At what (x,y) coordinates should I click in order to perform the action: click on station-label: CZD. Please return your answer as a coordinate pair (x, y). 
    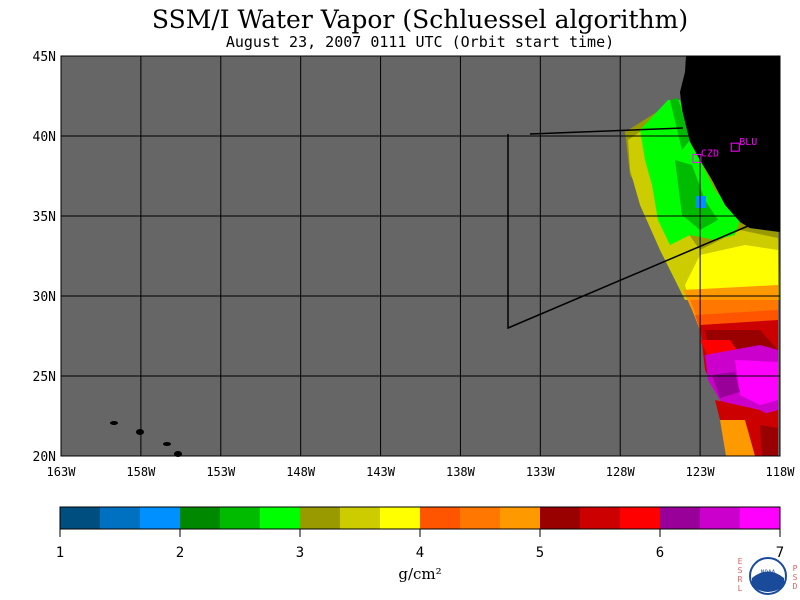
    Looking at the image, I should click on (710, 153).